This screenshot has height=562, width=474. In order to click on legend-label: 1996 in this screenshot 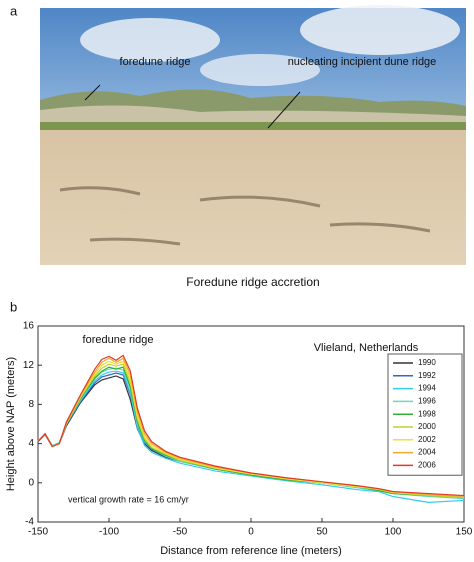, I will do `click(427, 401)`.